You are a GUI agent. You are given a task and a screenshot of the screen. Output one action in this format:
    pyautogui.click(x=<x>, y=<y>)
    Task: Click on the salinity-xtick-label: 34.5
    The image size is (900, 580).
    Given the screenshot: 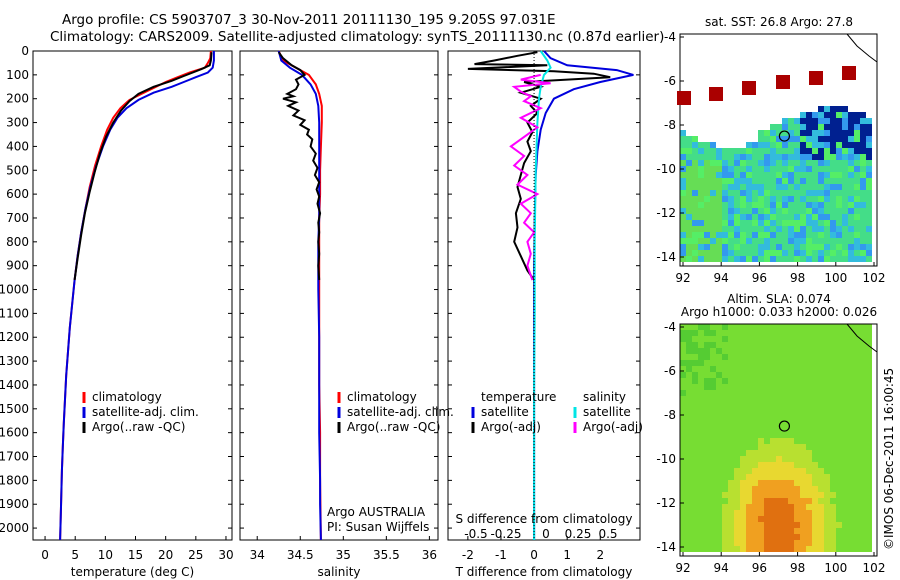 What is the action you would take?
    pyautogui.click(x=300, y=555)
    